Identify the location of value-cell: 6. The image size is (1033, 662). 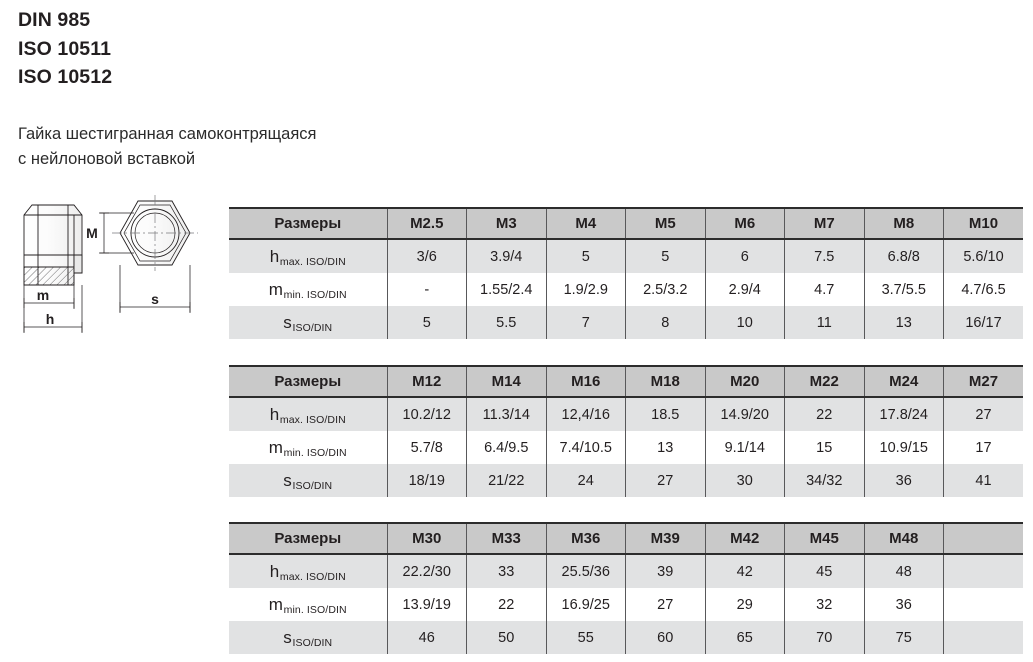
(744, 256).